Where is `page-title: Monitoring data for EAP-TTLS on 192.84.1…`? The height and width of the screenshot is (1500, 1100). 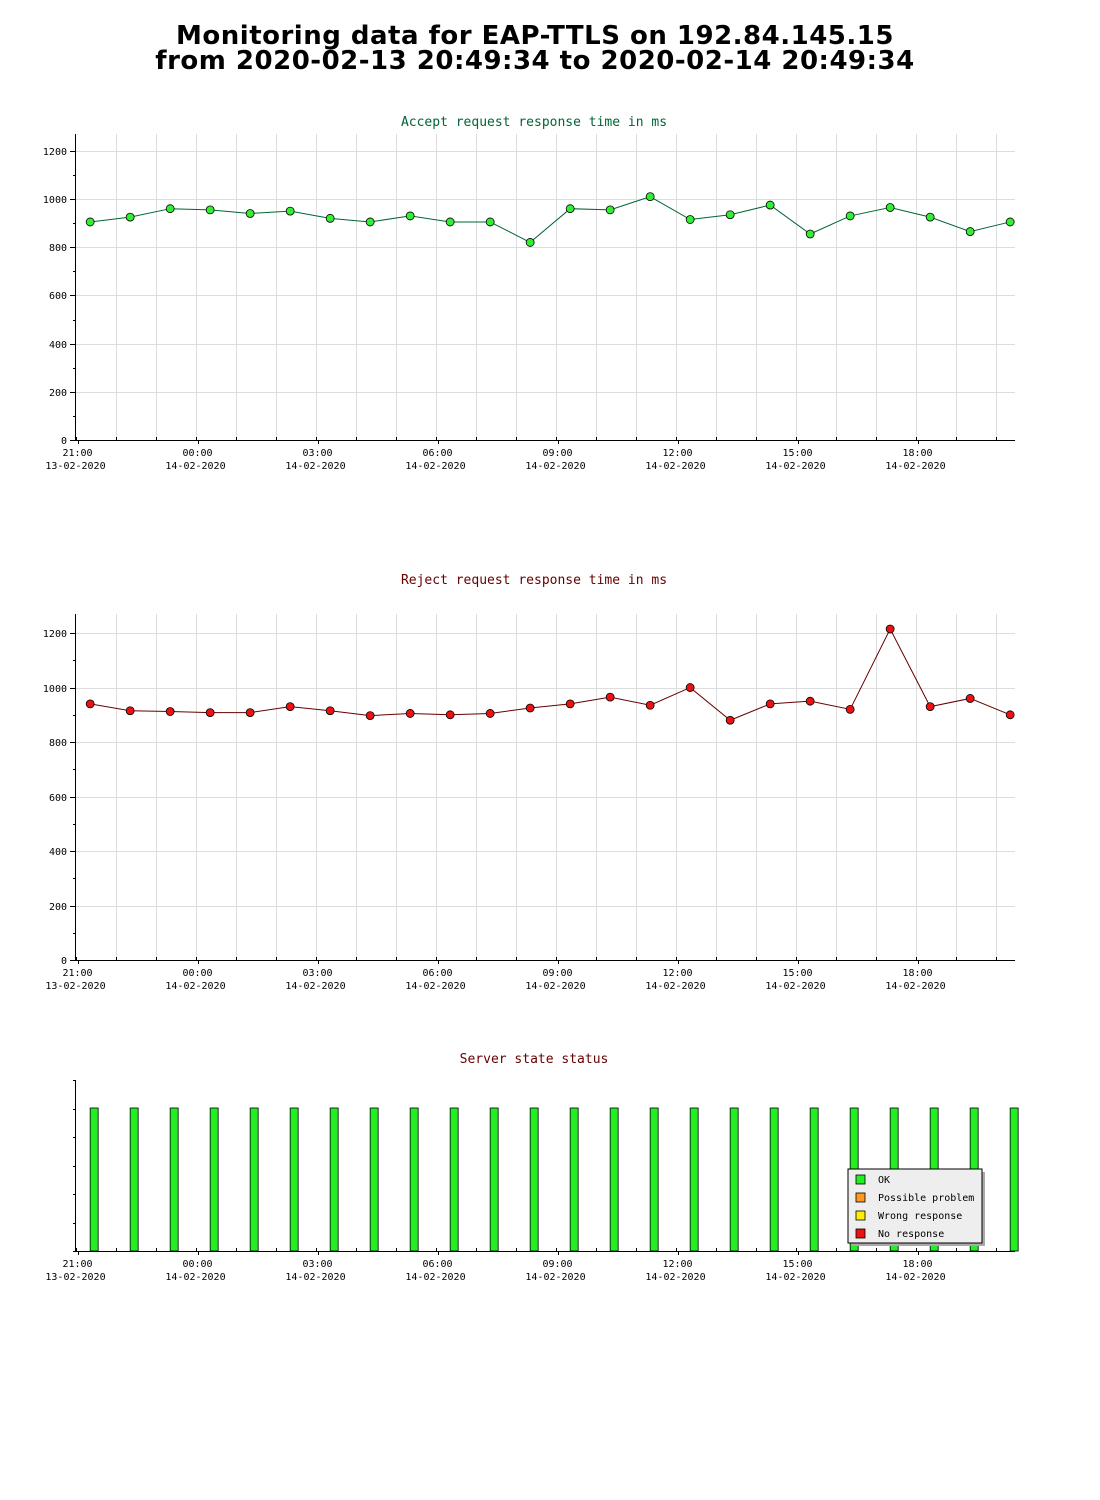 page-title: Monitoring data for EAP-TTLS on 192.84.1… is located at coordinates (535, 48).